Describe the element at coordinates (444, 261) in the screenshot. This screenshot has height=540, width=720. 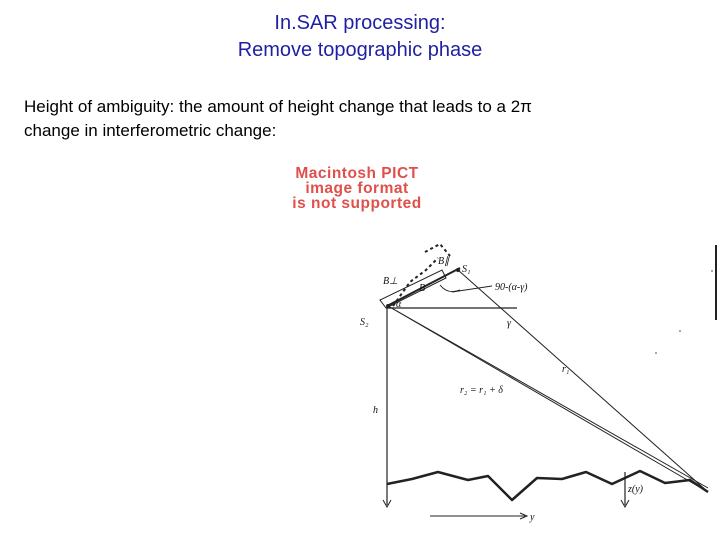
I see `label-b-parallel: B∥` at that location.